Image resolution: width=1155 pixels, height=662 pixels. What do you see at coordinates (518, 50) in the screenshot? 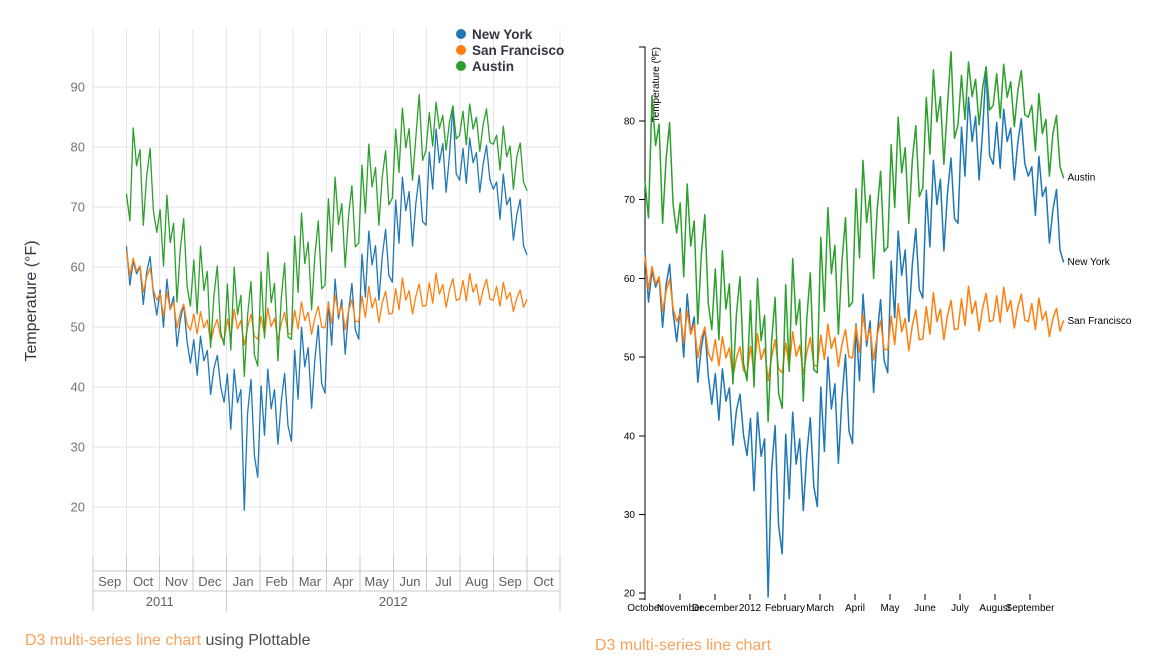
I see `legend-item-label: San Francisco` at bounding box center [518, 50].